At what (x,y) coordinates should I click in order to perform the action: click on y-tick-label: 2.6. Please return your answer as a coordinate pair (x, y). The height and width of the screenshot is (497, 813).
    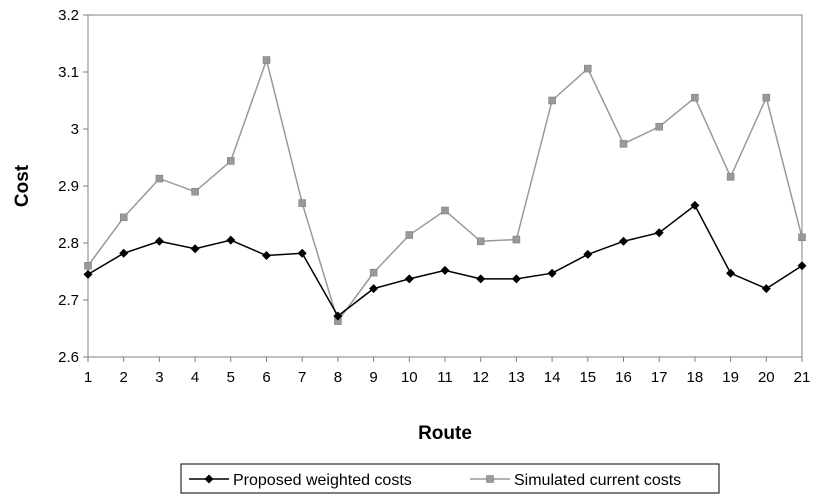
    Looking at the image, I should click on (68, 357).